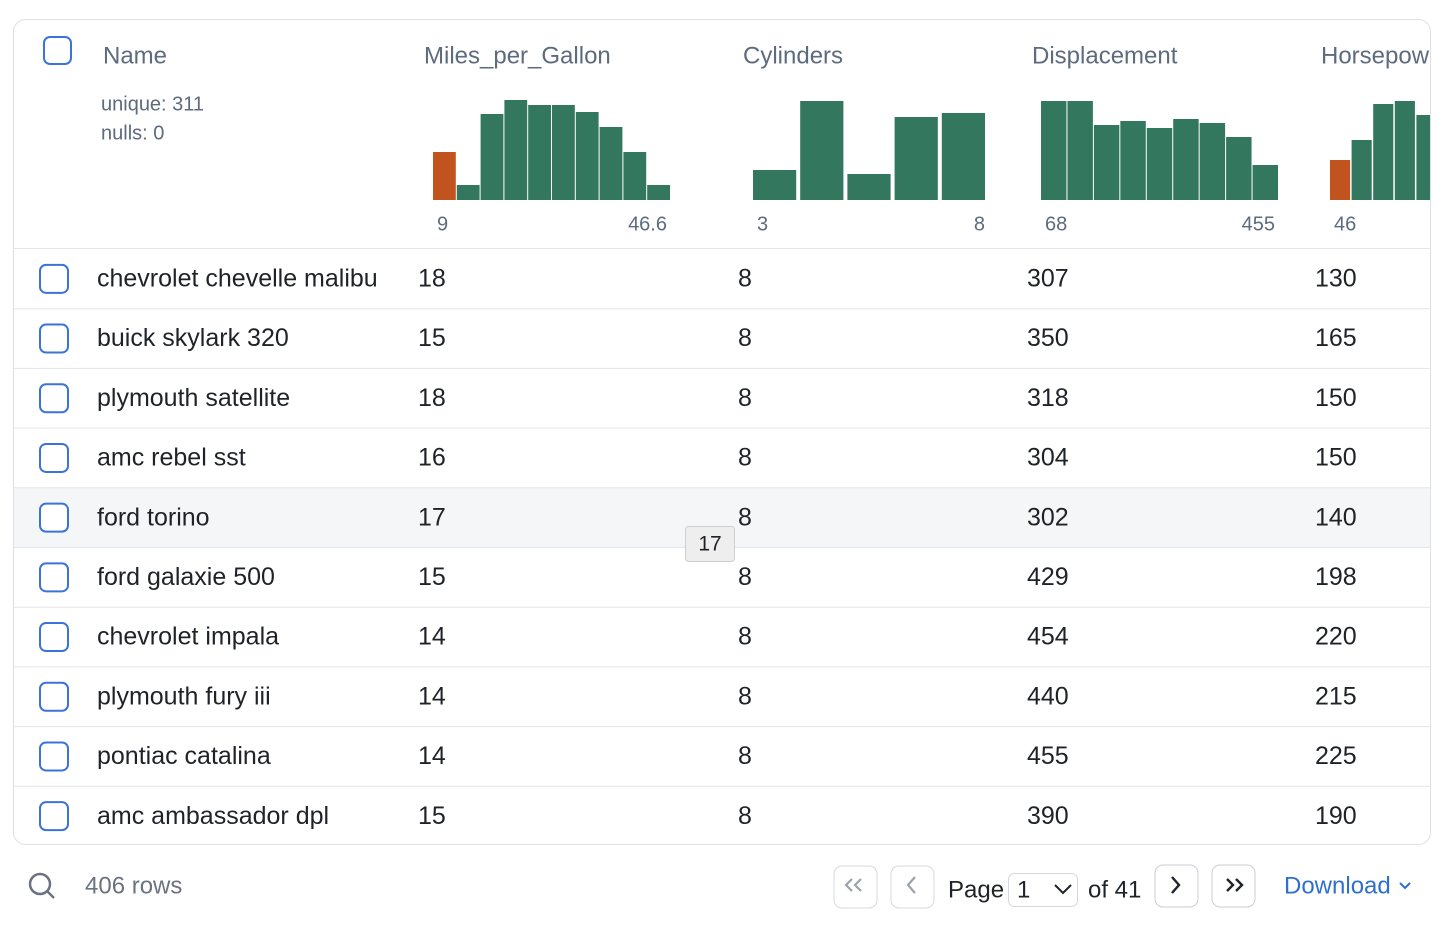 The image size is (1452, 930). I want to click on column-header: Displacement, so click(1105, 55).